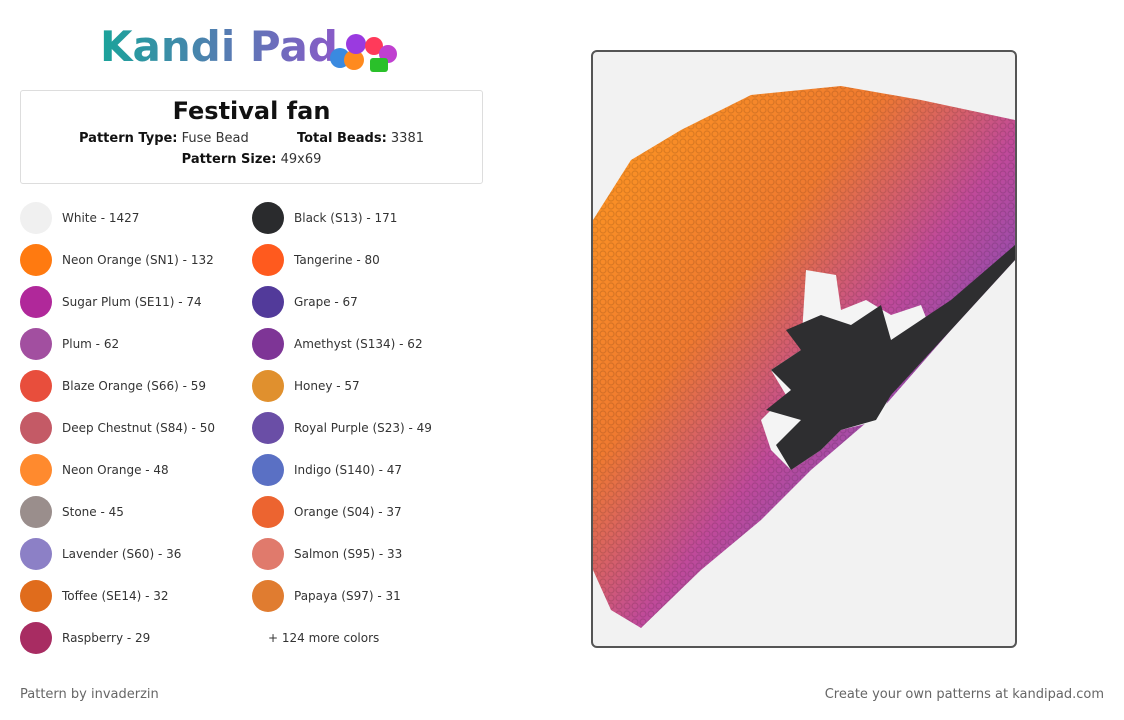 The image size is (1124, 720). Describe the element at coordinates (128, 138) in the screenshot. I see `label: Pattern Type:` at that location.